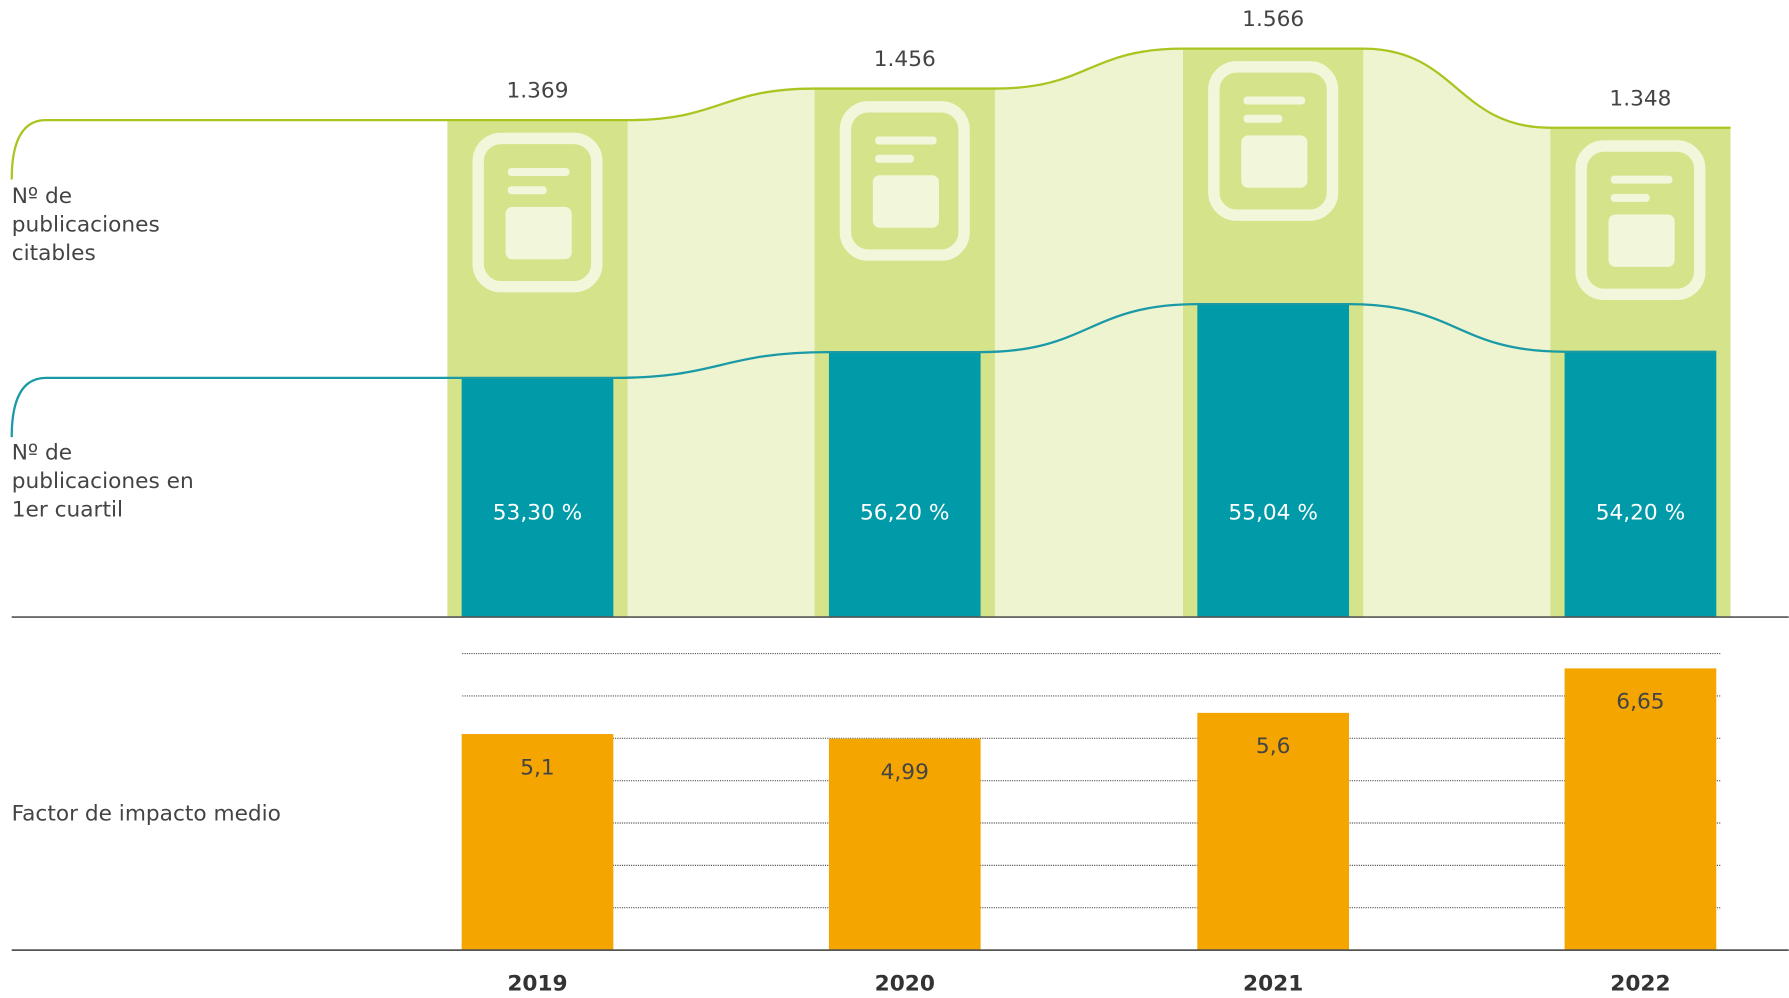 This screenshot has height=998, width=1789. What do you see at coordinates (1273, 746) in the screenshot?
I see `value-label: 5,6` at bounding box center [1273, 746].